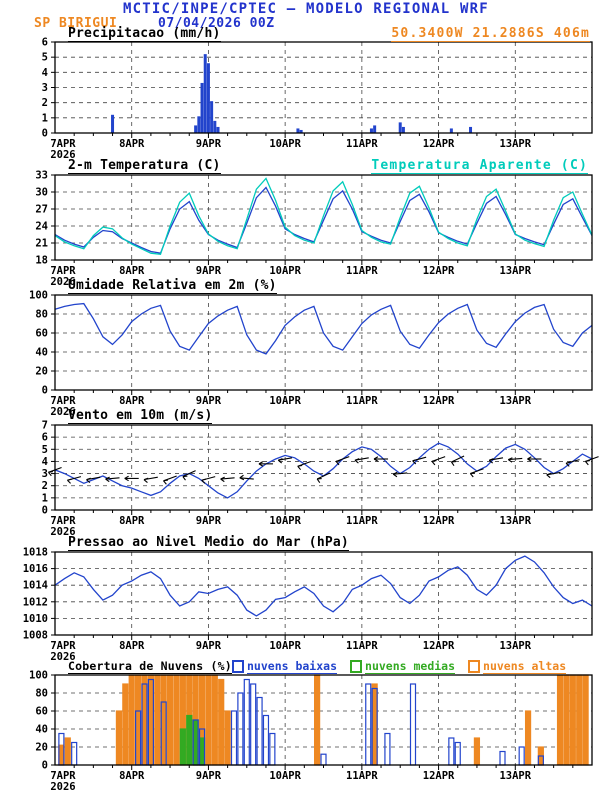 This screenshot has width=612, height=792. I want to click on svg-text: 24, so click(41, 227).